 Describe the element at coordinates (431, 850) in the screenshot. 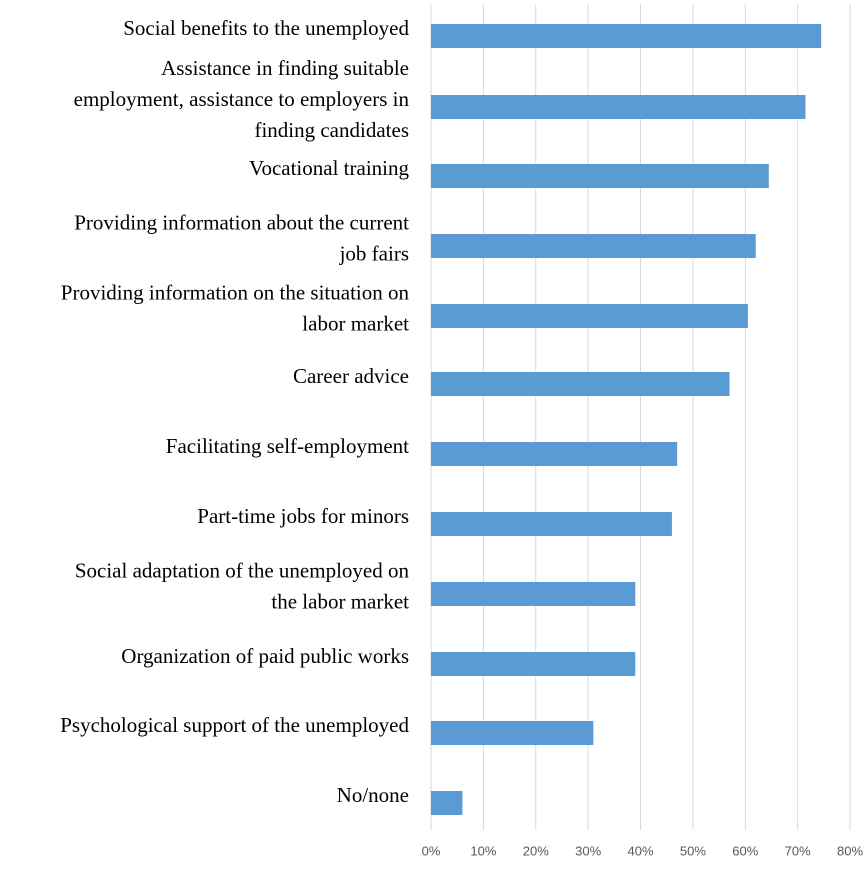

I see `x-tick-label: 0%` at that location.